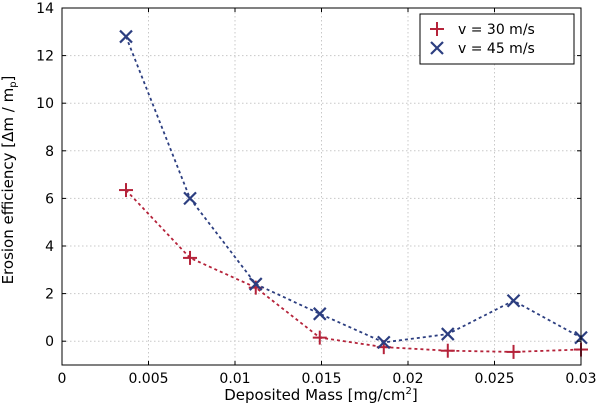 The image size is (600, 407). What do you see at coordinates (45, 104) in the screenshot?
I see `y-tick-label: 10` at bounding box center [45, 104].